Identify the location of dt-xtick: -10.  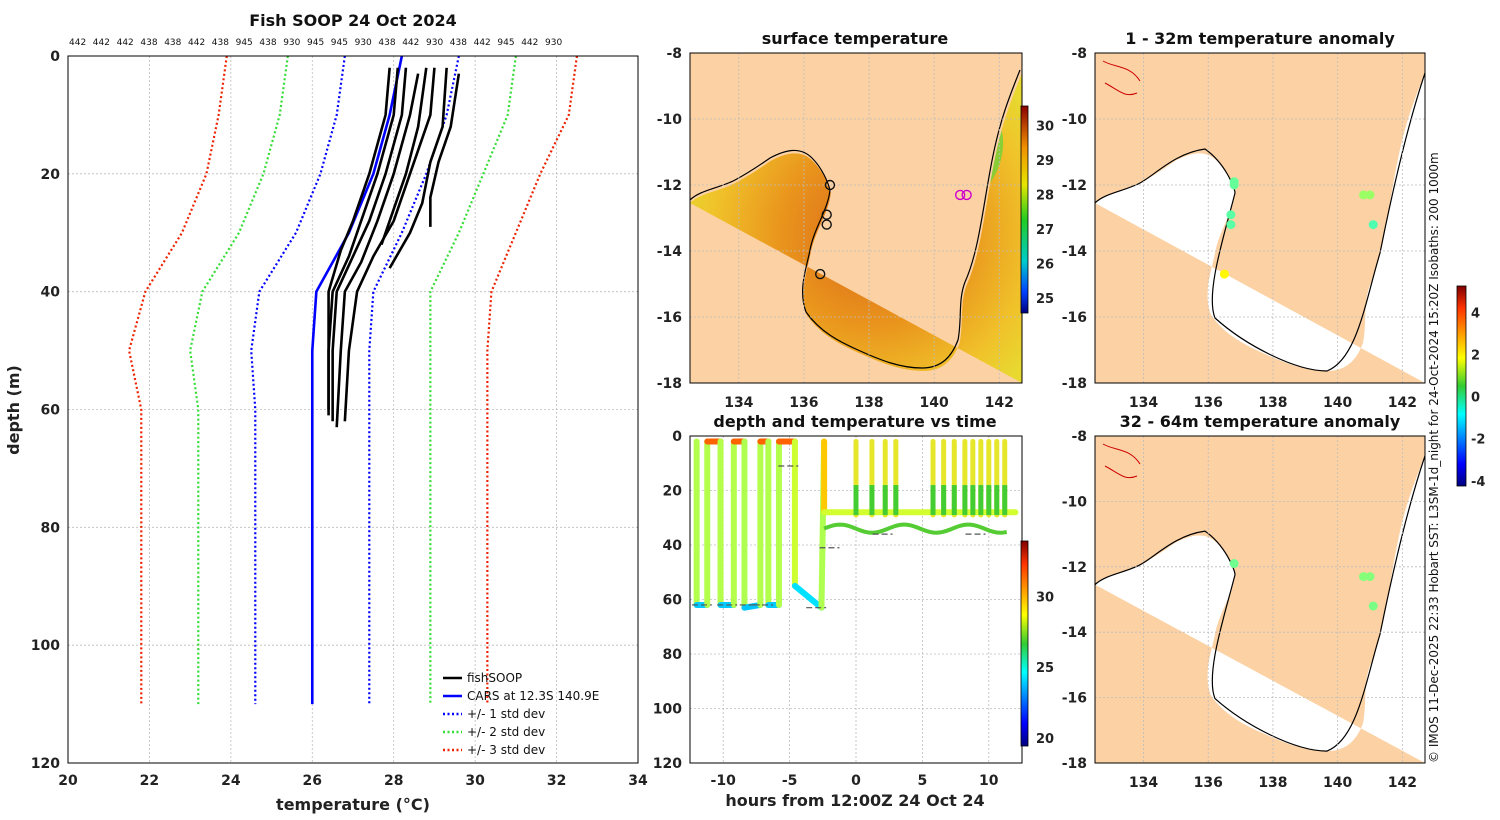
(724, 781).